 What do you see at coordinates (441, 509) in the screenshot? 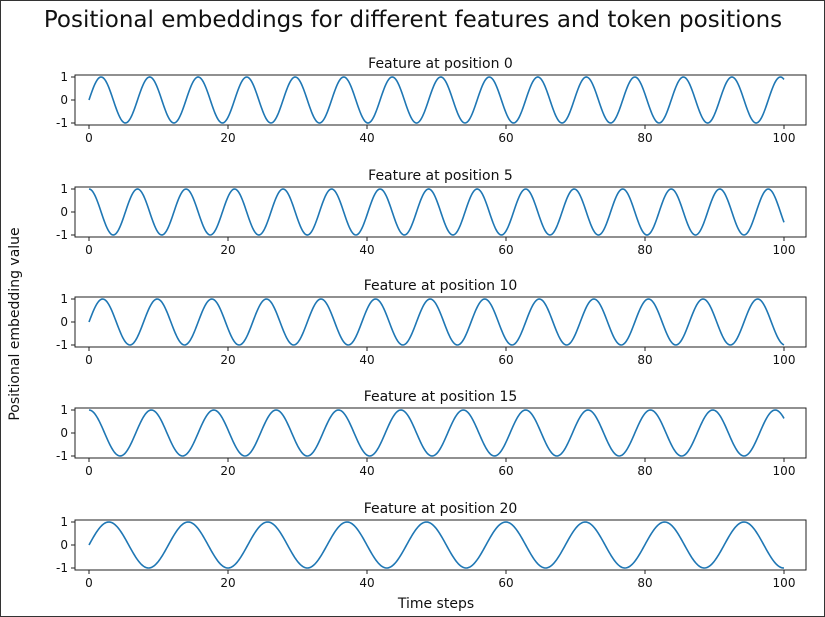
I see `subplot-title: Feature at position 20` at bounding box center [441, 509].